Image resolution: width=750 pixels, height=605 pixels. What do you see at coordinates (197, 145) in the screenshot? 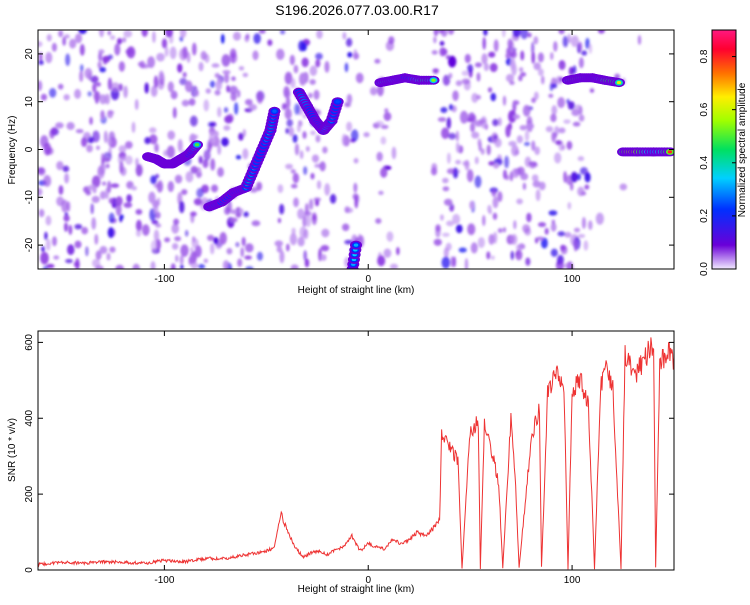
I see `ridge-blob-core` at bounding box center [197, 145].